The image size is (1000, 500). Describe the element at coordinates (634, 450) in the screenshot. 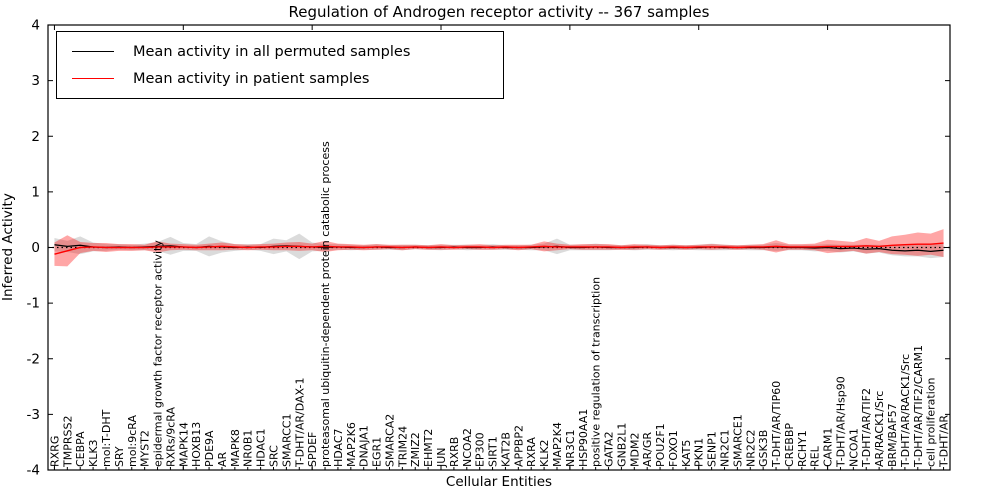

I see `x-category-label: MDM2` at that location.